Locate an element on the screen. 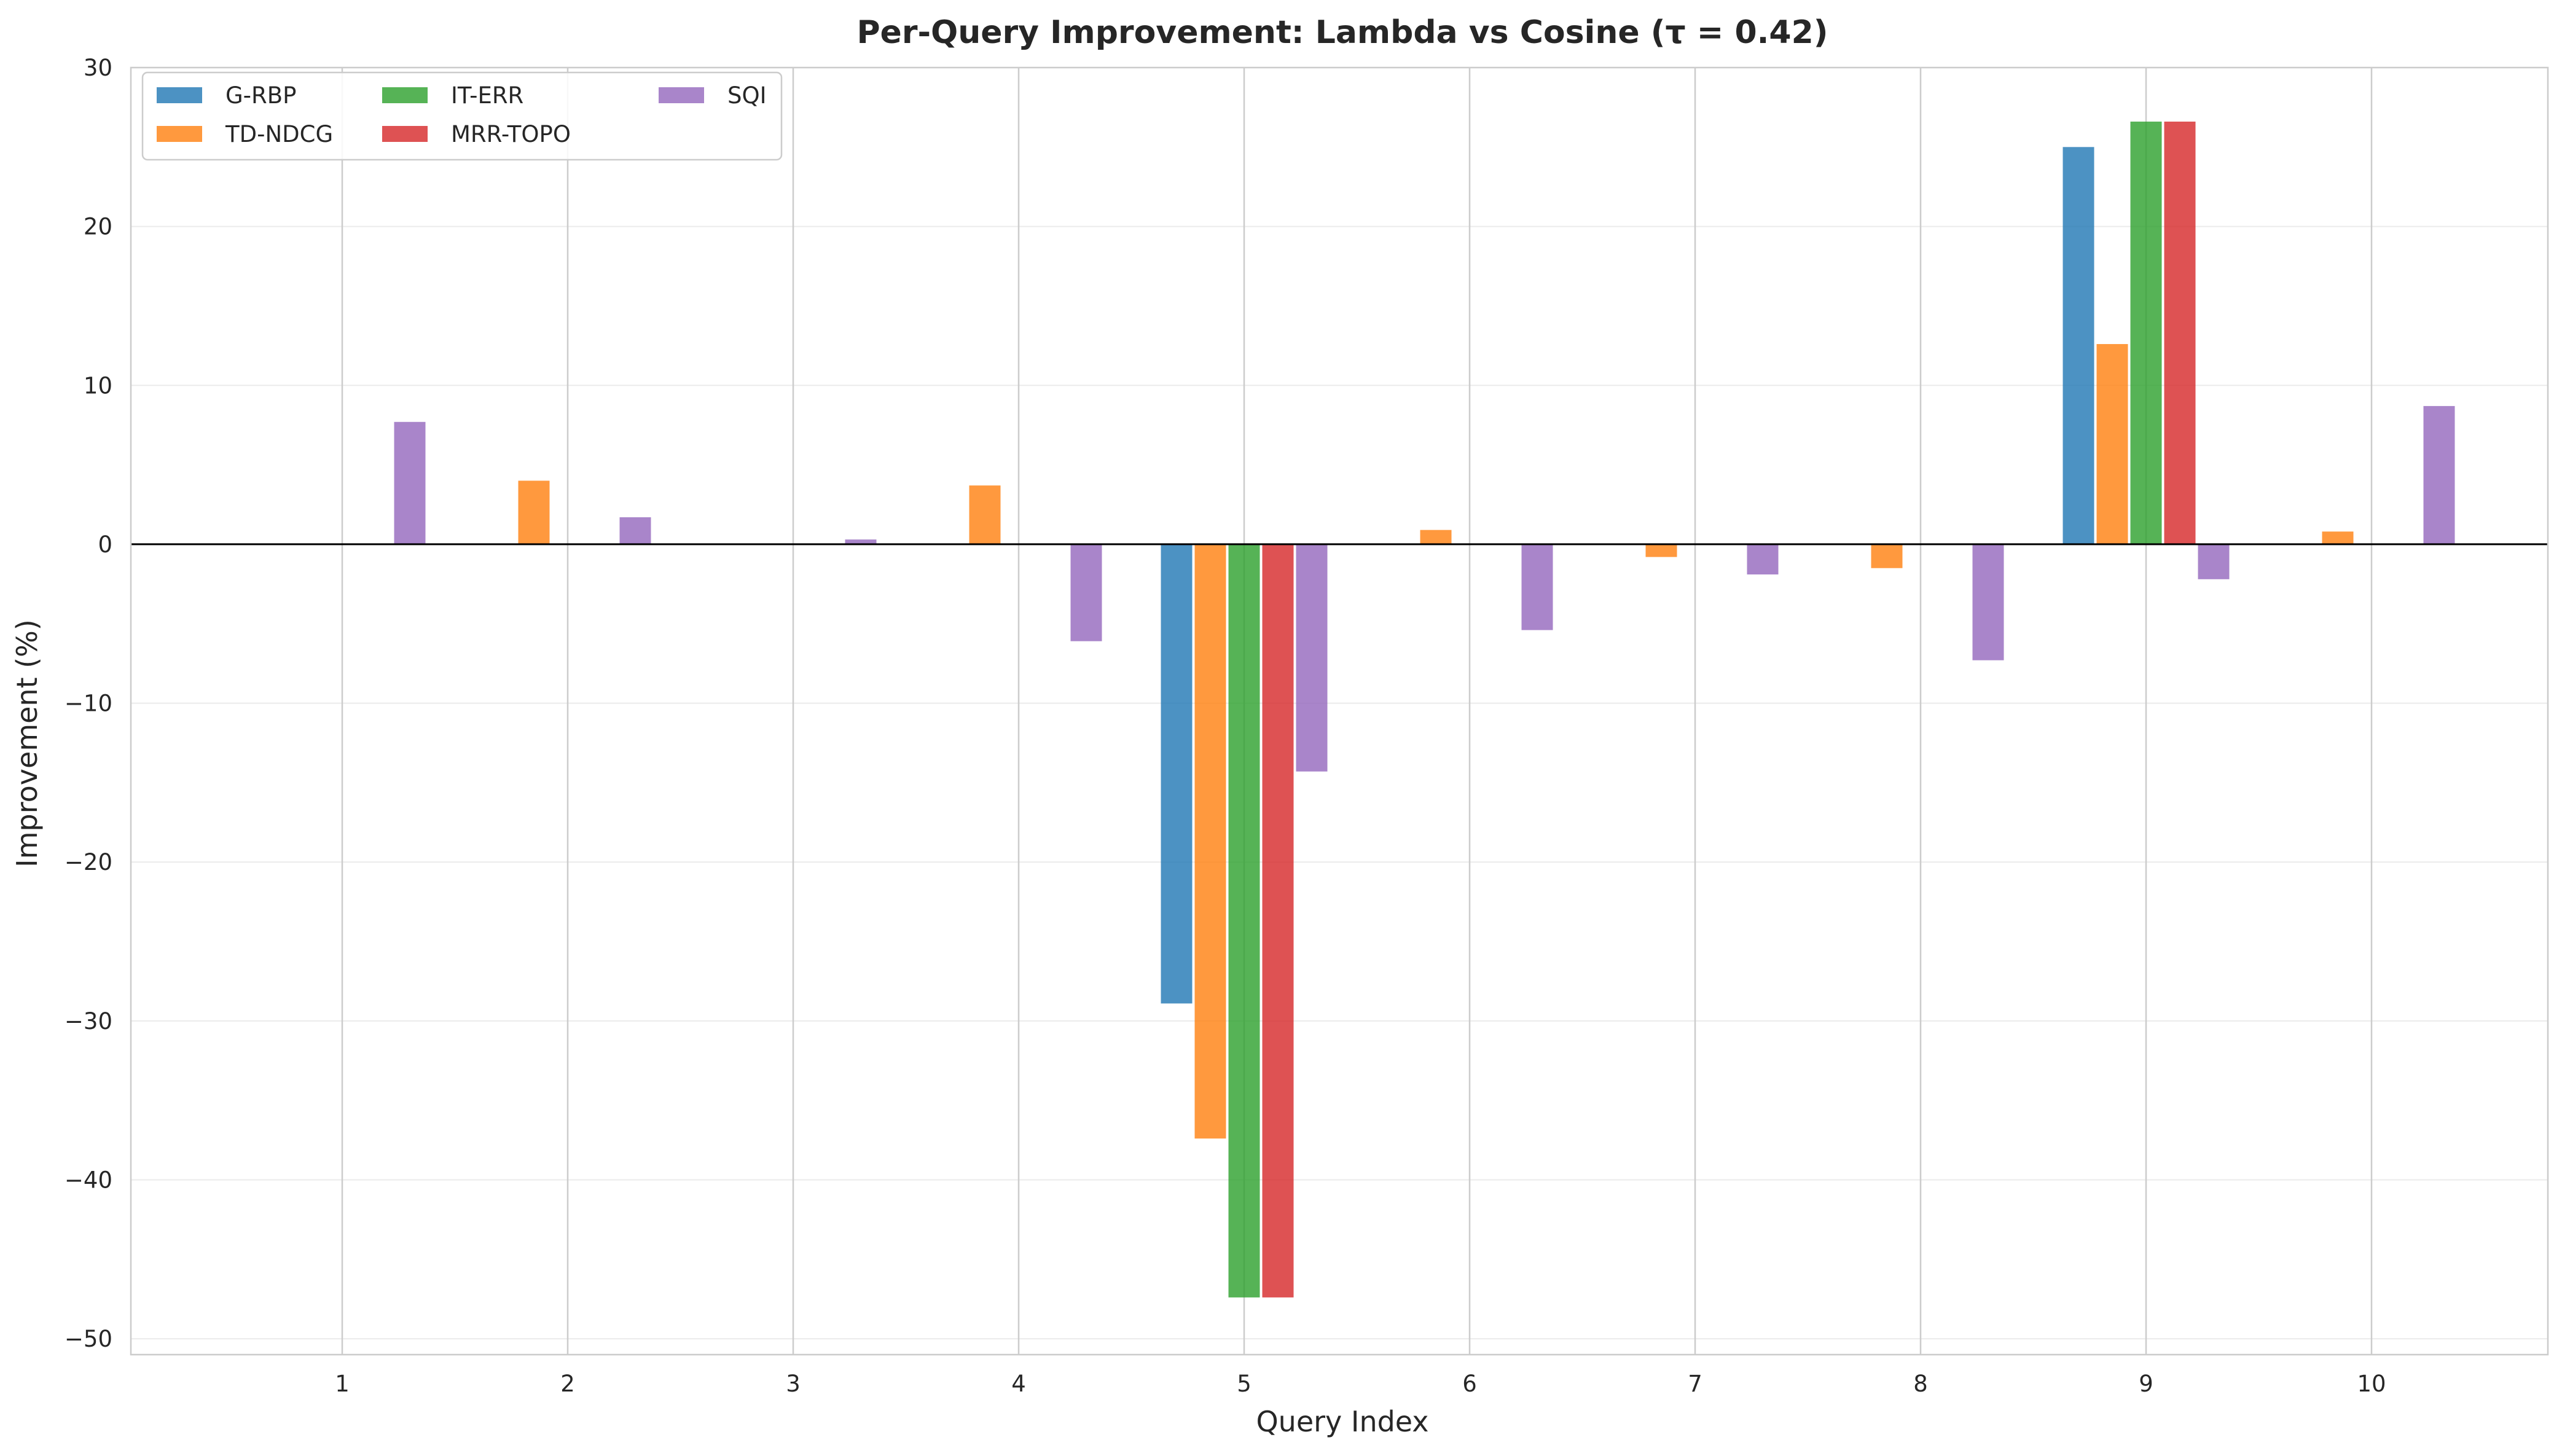  y-tick-label: −10 is located at coordinates (88, 704).